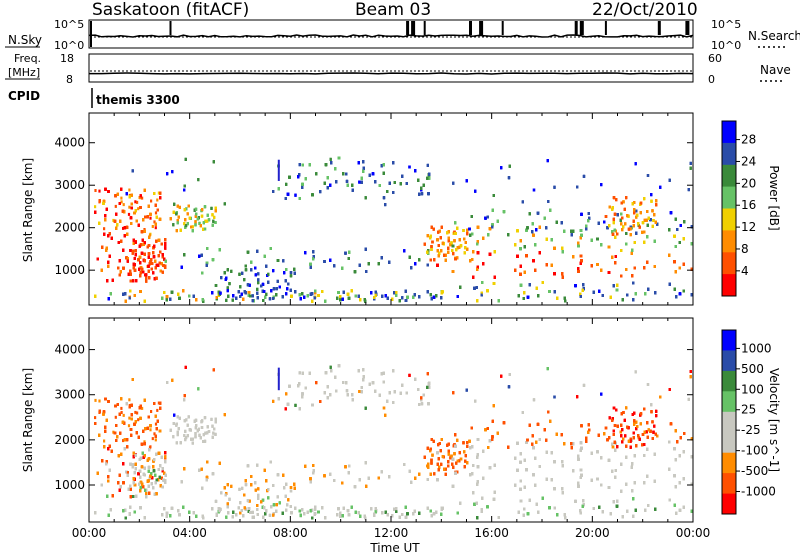 The height and width of the screenshot is (554, 800). Describe the element at coordinates (726, 45) in the screenshot. I see `nsky-right-tick-bottom: 10^0` at that location.